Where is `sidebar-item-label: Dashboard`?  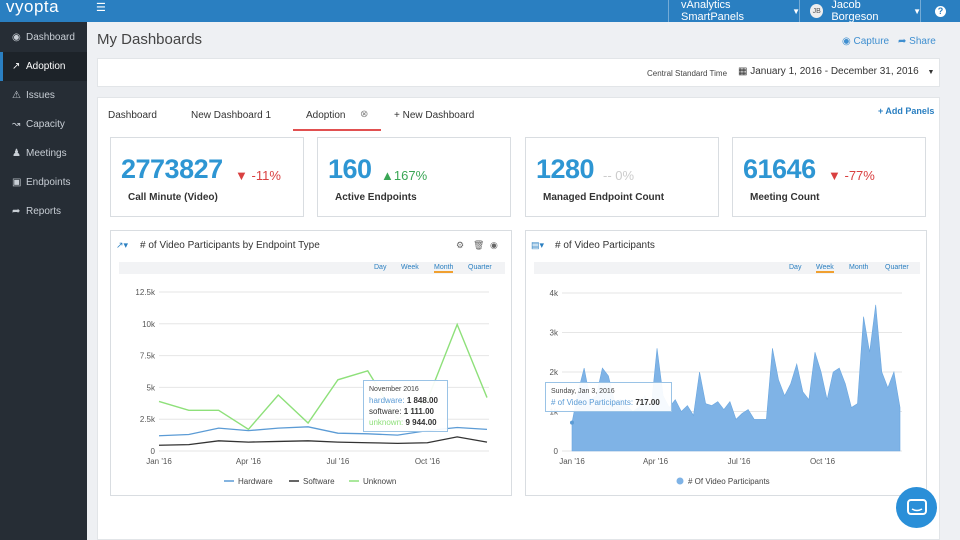
sidebar-item-label: Dashboard is located at coordinates (50, 37).